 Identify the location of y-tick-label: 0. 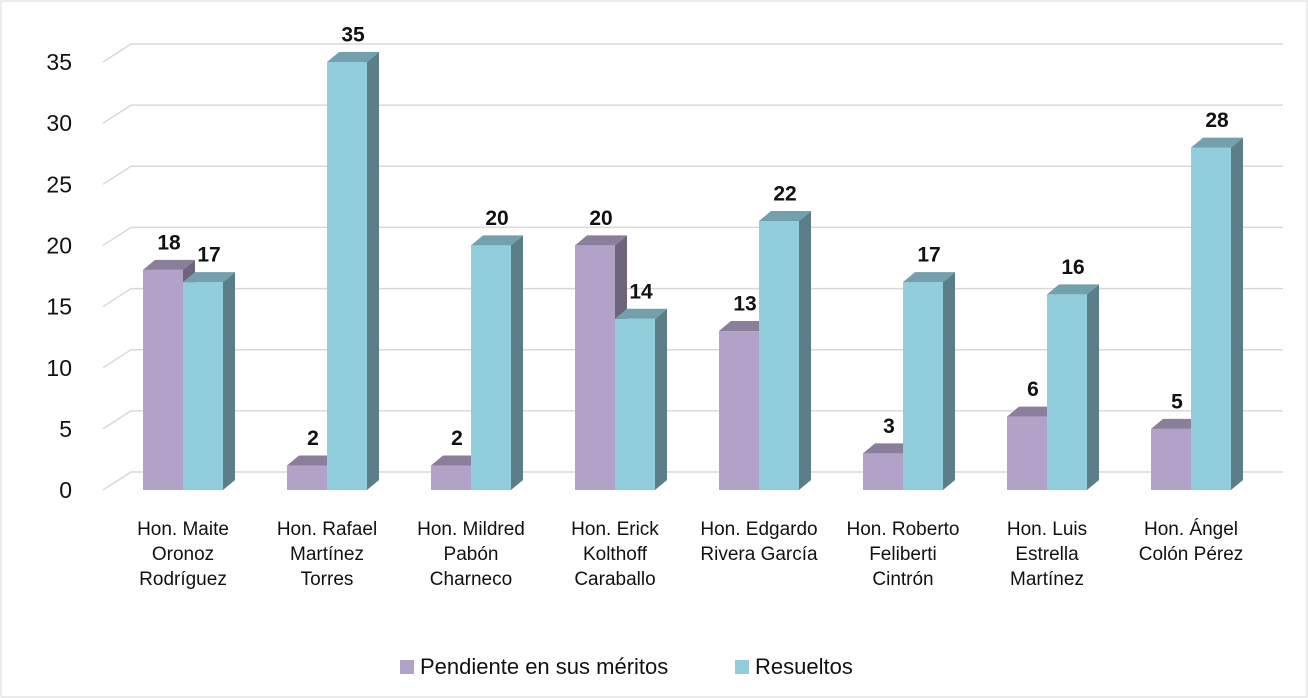
(65, 490).